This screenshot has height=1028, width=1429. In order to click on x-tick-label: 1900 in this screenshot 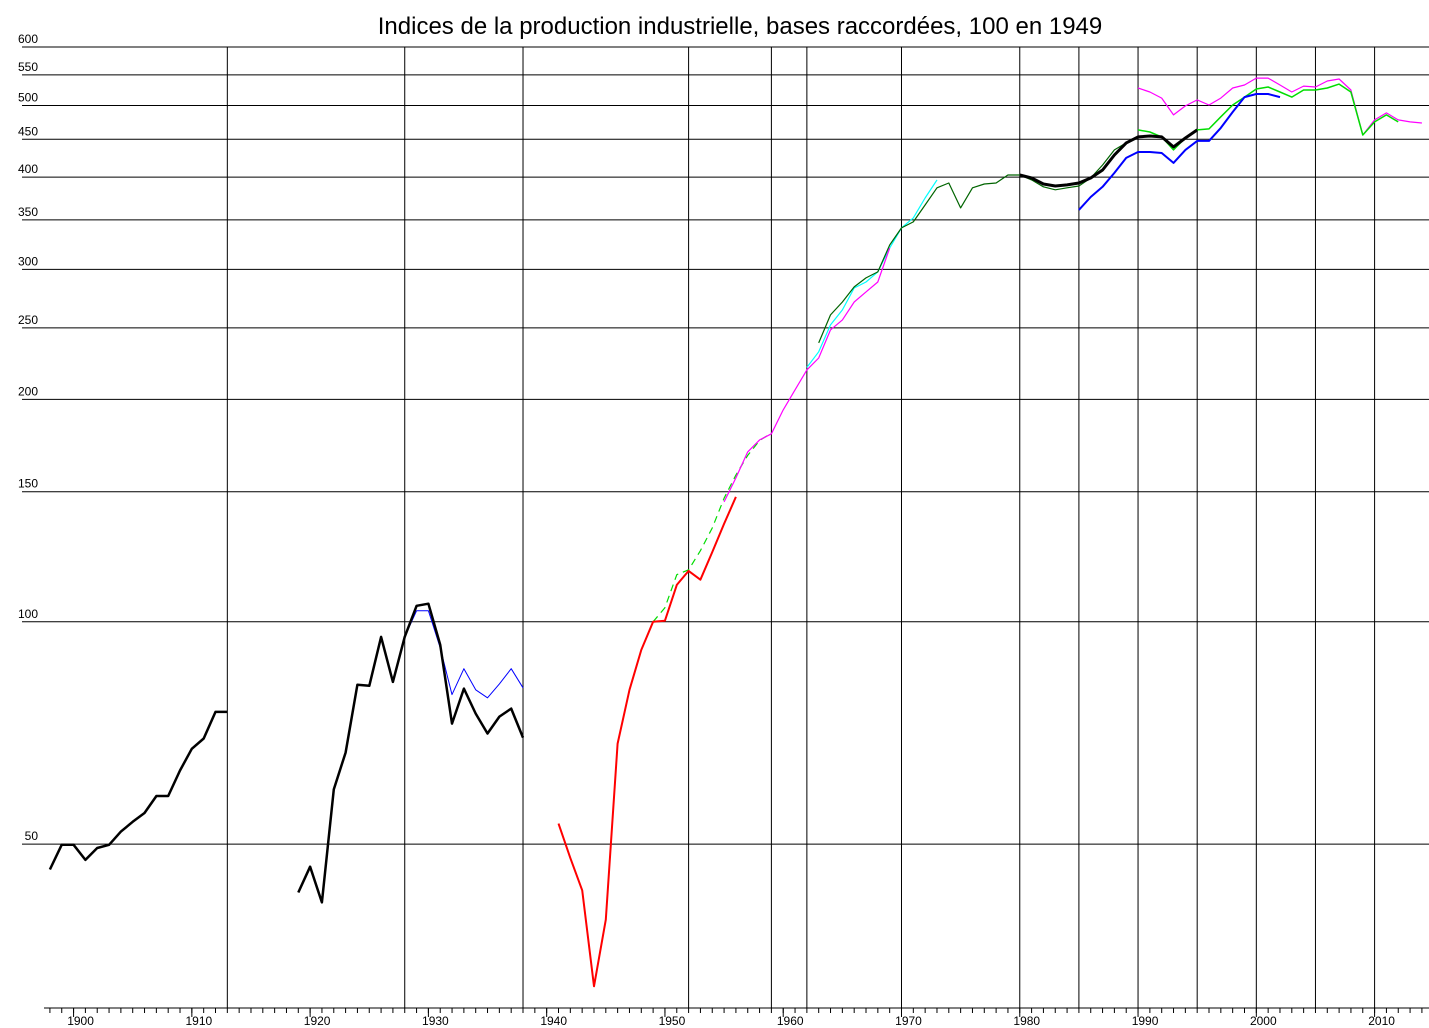, I will do `click(80, 1021)`.